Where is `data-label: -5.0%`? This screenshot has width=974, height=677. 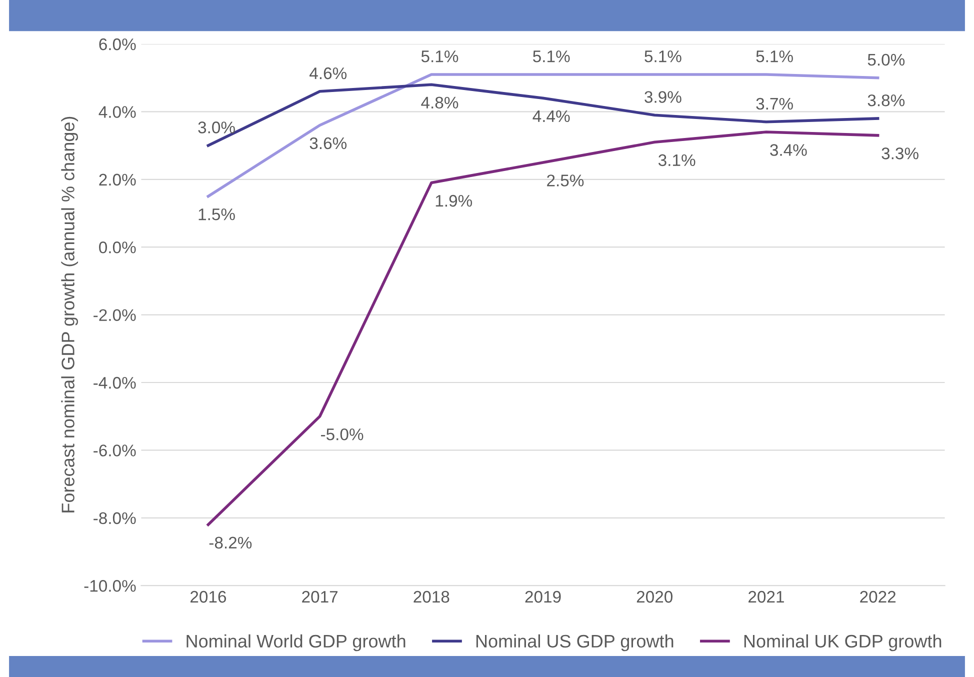 data-label: -5.0% is located at coordinates (342, 434).